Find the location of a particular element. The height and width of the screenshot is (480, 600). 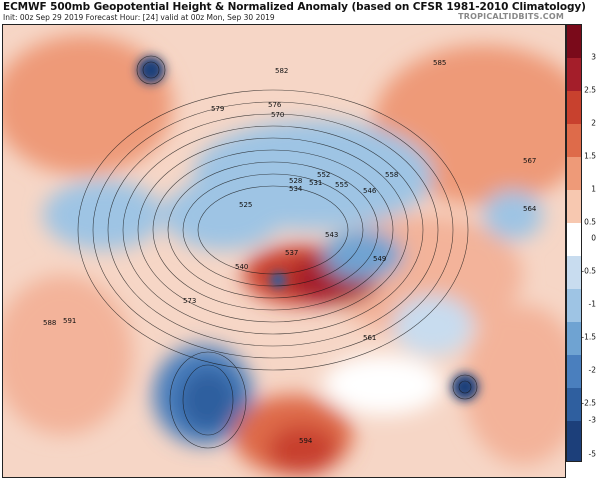

colorbar-label: -2.5 is located at coordinates (588, 403).